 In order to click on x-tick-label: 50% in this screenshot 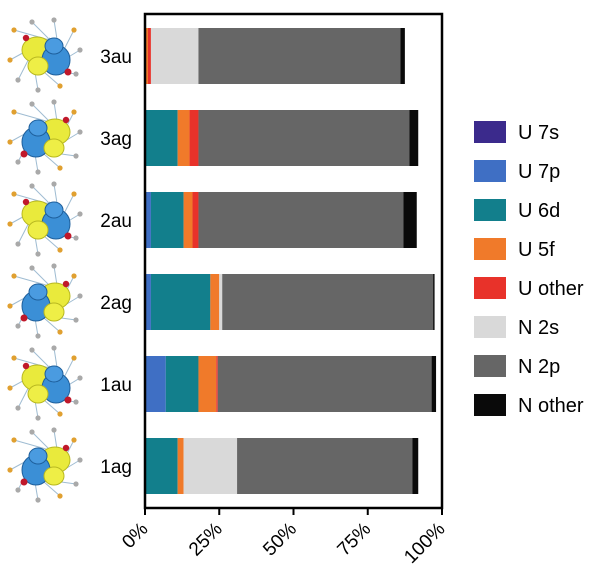, I will do `click(280, 540)`.